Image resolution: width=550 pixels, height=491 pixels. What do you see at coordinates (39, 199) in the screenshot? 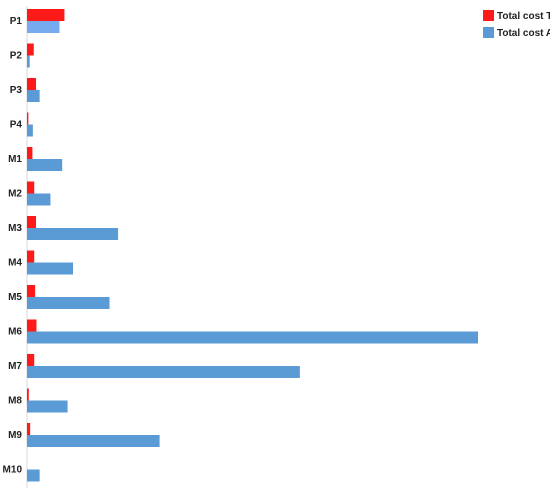
I see `bar-am-m2` at bounding box center [39, 199].